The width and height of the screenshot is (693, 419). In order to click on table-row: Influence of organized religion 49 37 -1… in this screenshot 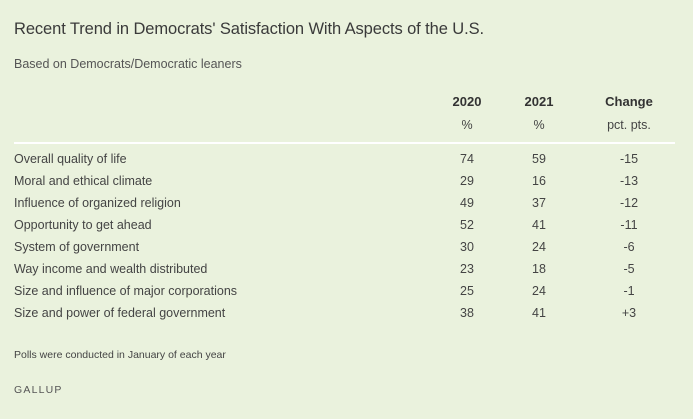, I will do `click(344, 203)`.